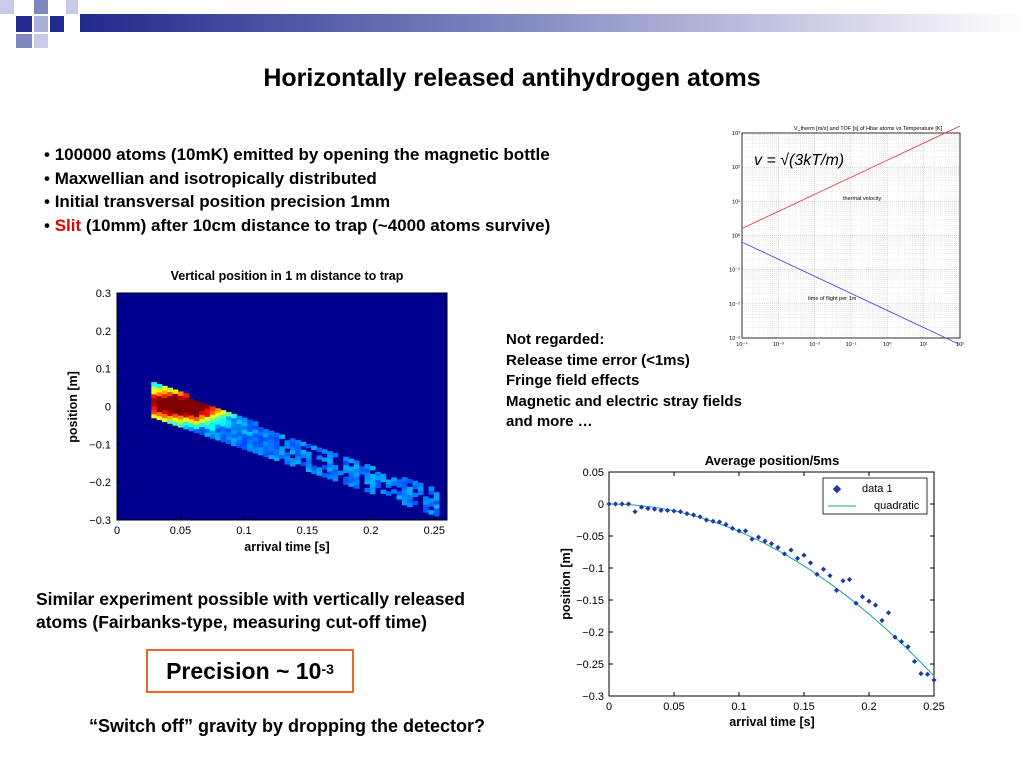 Image resolution: width=1024 pixels, height=768 pixels. I want to click on avgpos-xlabel: arrival time [s], so click(771, 722).